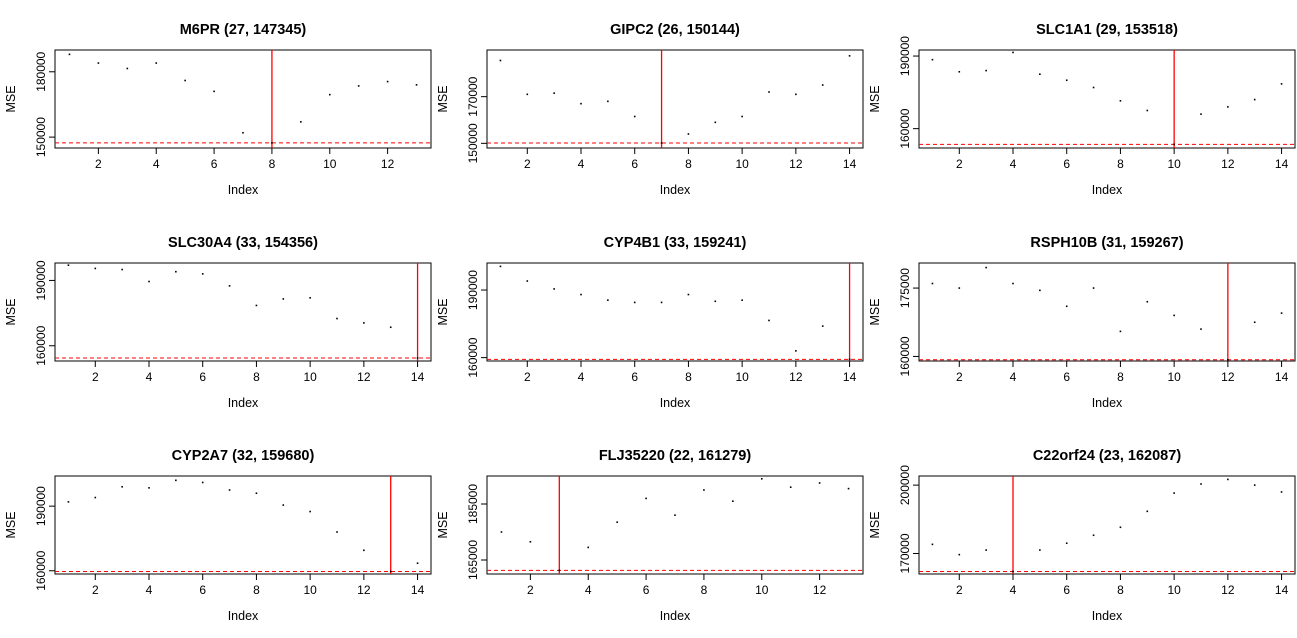 The height and width of the screenshot is (638, 1297). I want to click on y-tick-label: 180000, so click(41, 71).